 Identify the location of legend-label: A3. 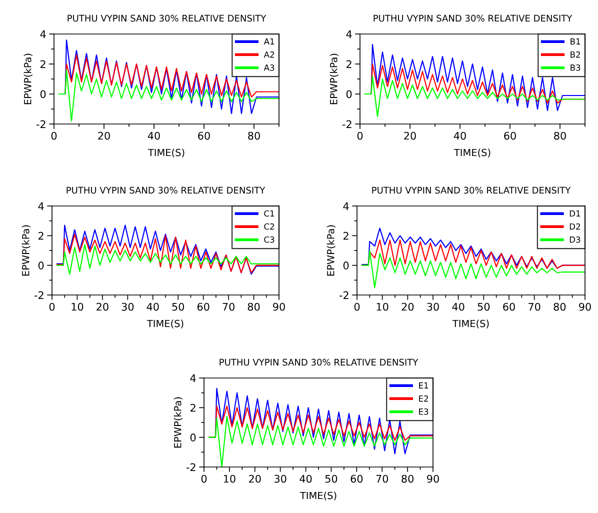
(269, 67).